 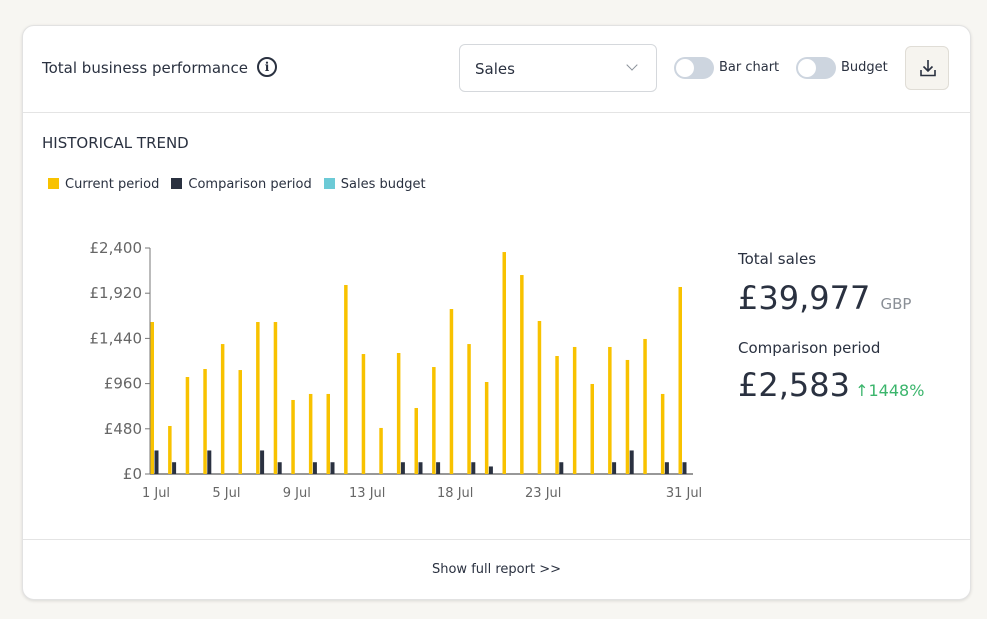 I want to click on y-tick-label: £960, so click(x=123, y=384).